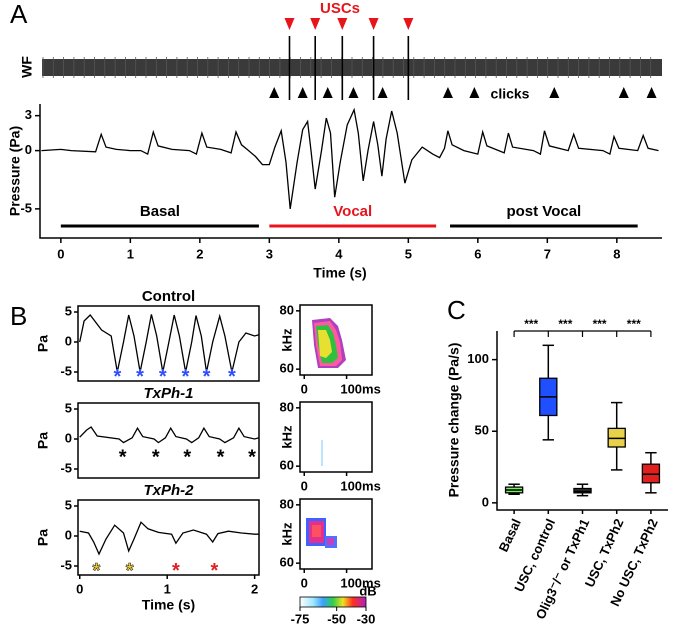  I want to click on x-tick-label: 4, so click(339, 253).